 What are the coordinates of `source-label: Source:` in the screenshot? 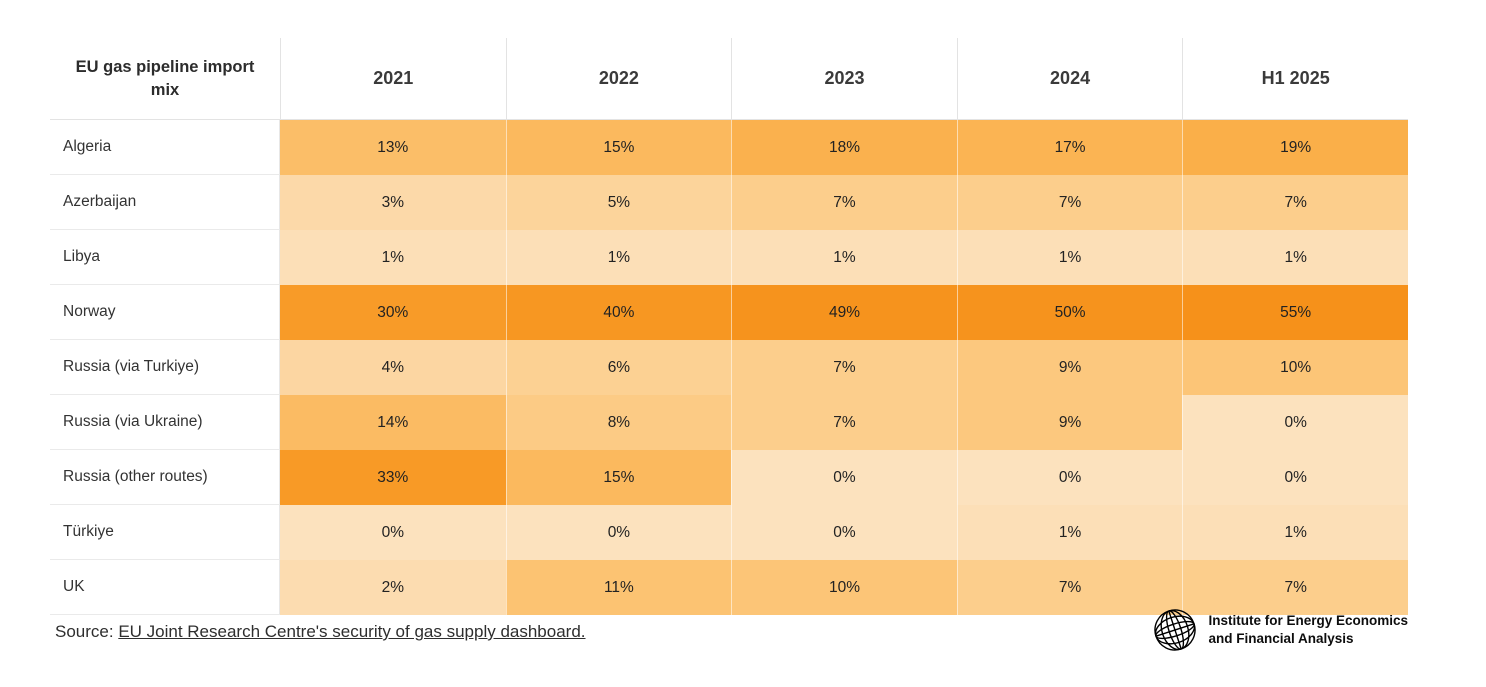 It's located at (87, 631).